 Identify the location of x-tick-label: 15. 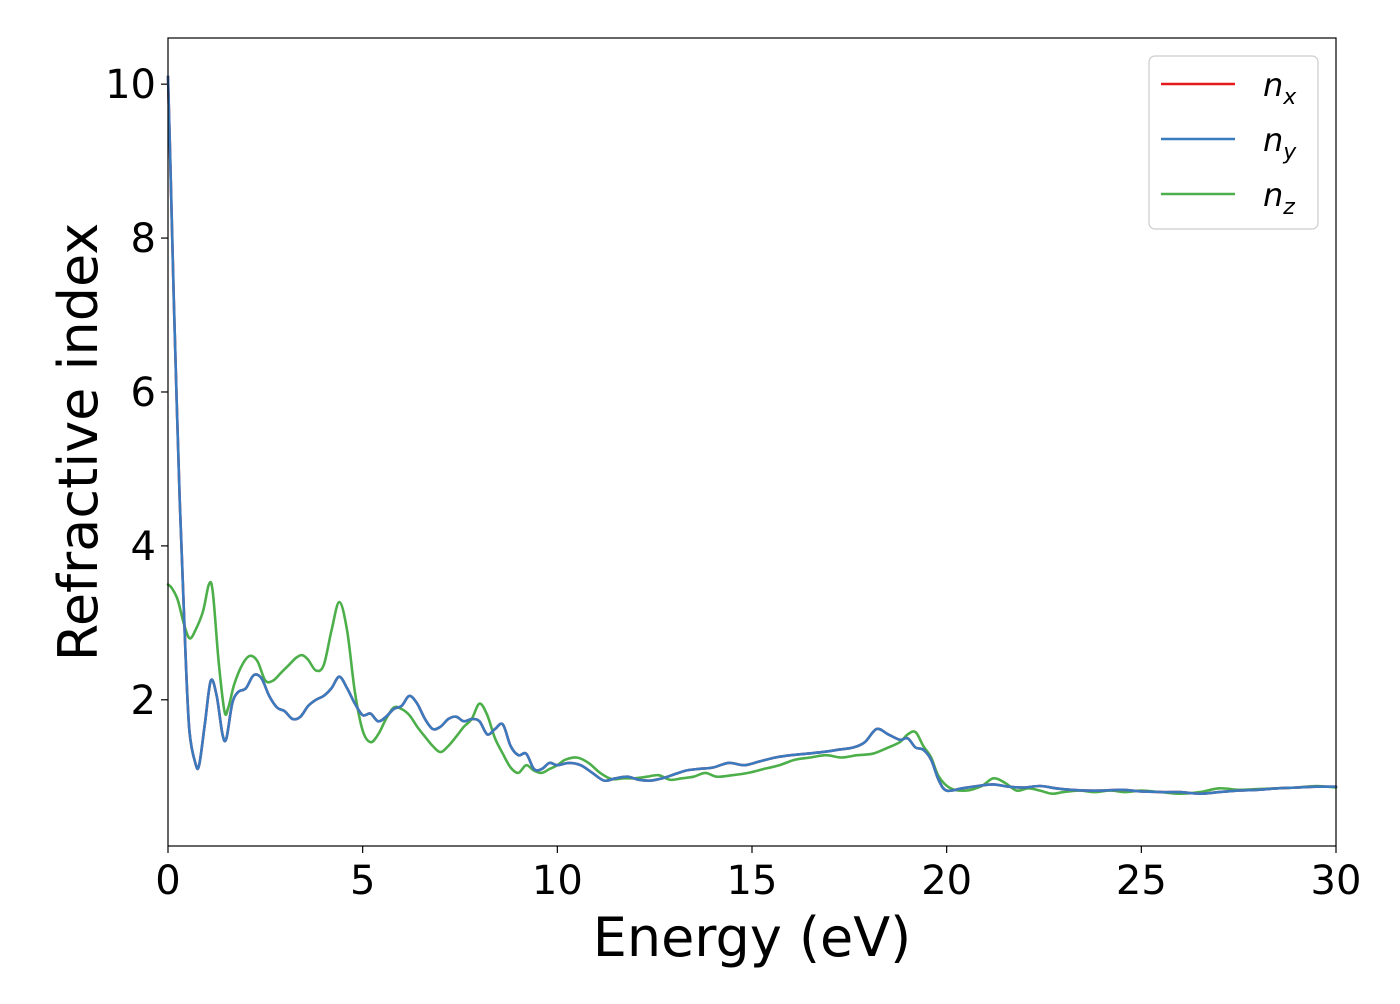
(752, 881).